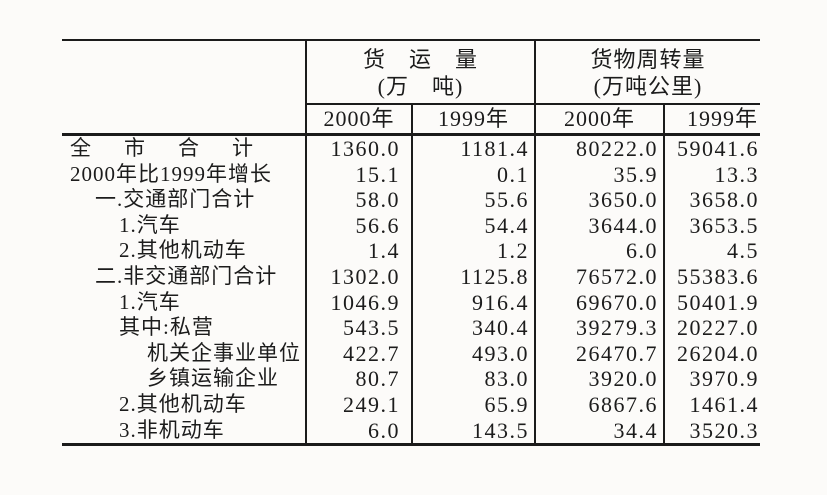 The image size is (827, 495). What do you see at coordinates (172, 429) in the screenshot?
I see `row-label: 3.非机动车` at bounding box center [172, 429].